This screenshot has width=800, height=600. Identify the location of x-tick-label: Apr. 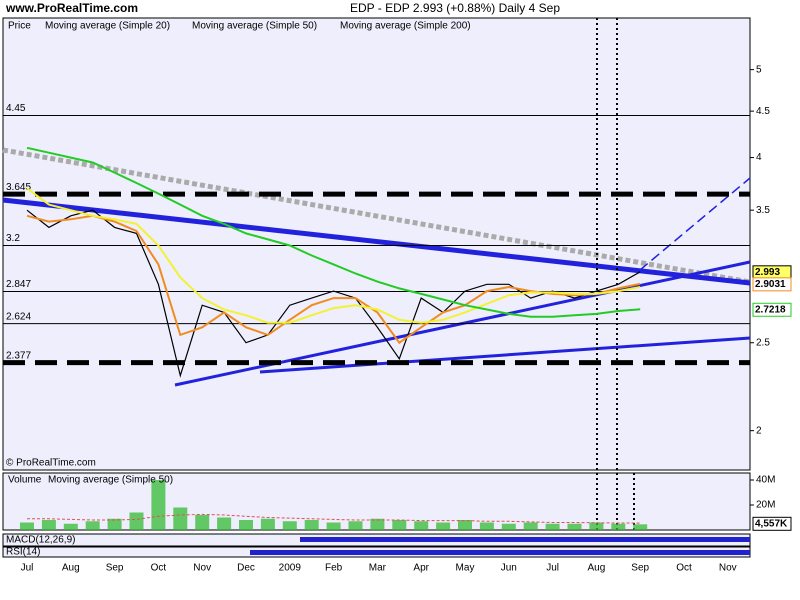
(421, 568).